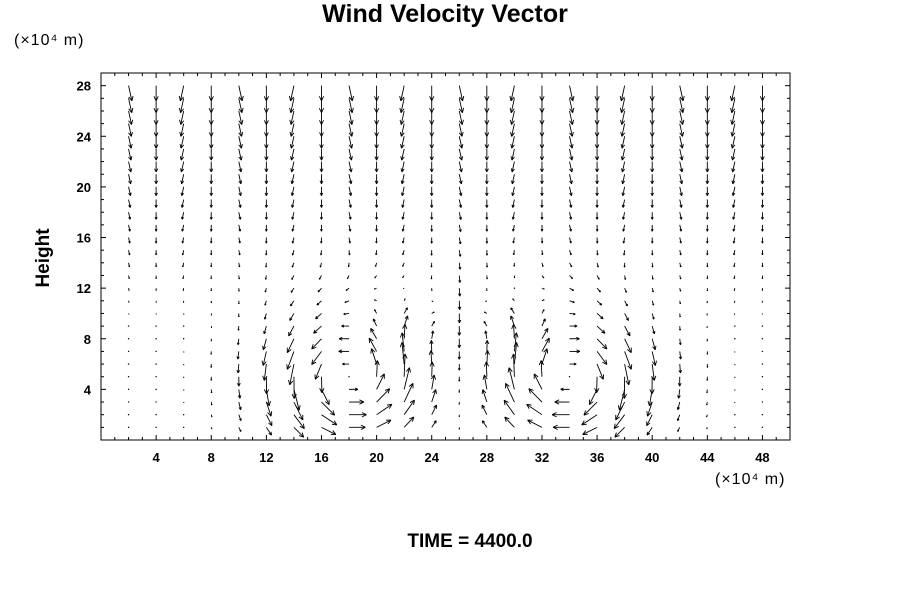 The width and height of the screenshot is (900, 600). I want to click on x-axis-unit: (×10⁴ m), so click(750, 479).